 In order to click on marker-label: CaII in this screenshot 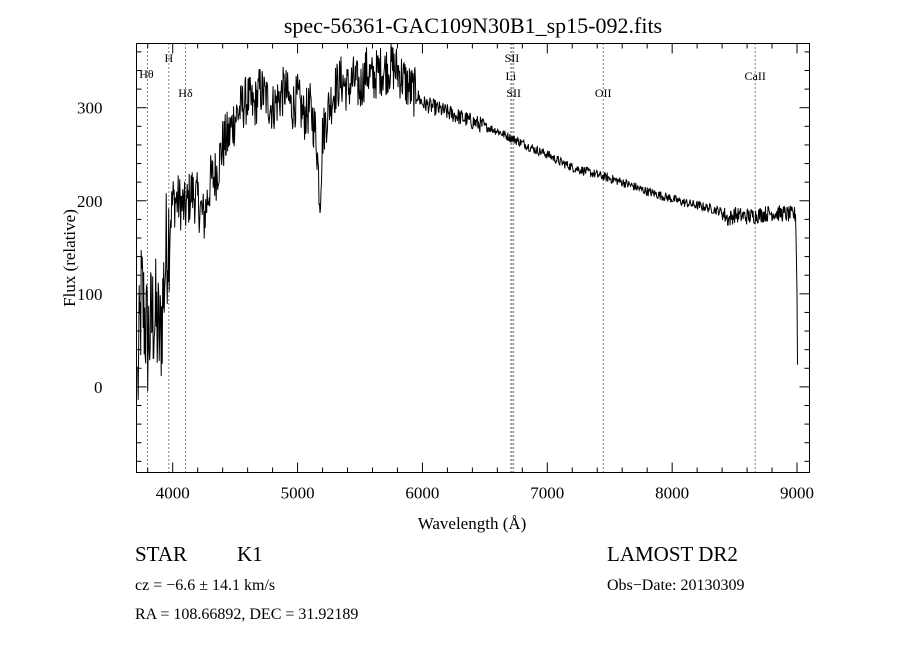, I will do `click(755, 76)`.